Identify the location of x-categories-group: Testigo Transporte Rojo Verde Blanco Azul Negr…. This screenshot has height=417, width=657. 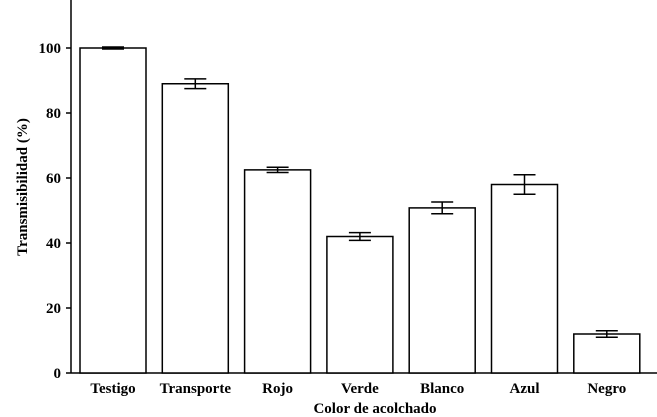
(358, 389).